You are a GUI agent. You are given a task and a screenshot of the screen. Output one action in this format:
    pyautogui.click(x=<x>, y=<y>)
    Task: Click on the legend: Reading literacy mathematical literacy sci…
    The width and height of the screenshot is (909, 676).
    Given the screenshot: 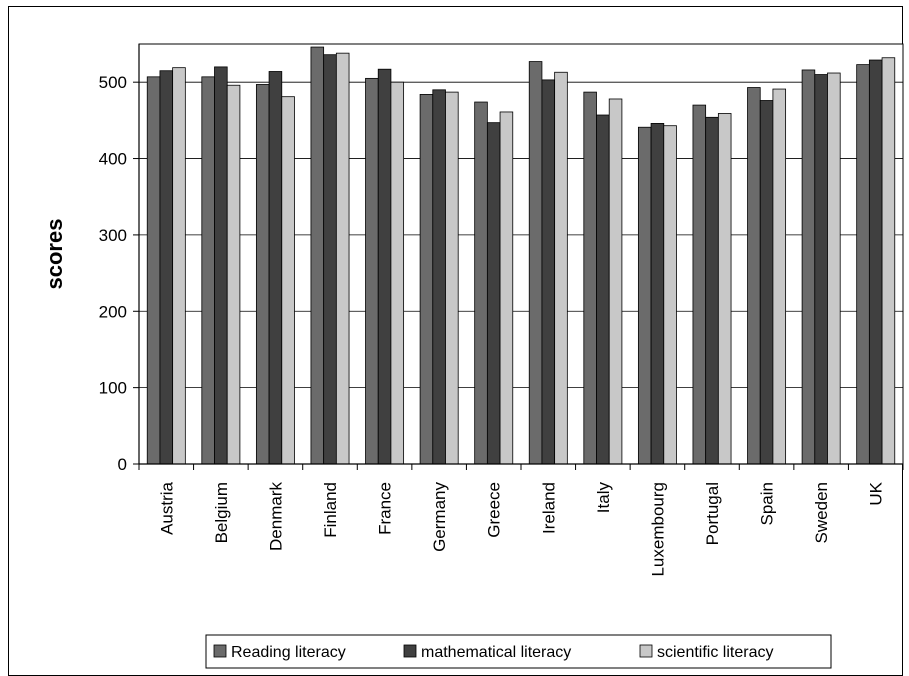 What is the action you would take?
    pyautogui.click(x=518, y=651)
    